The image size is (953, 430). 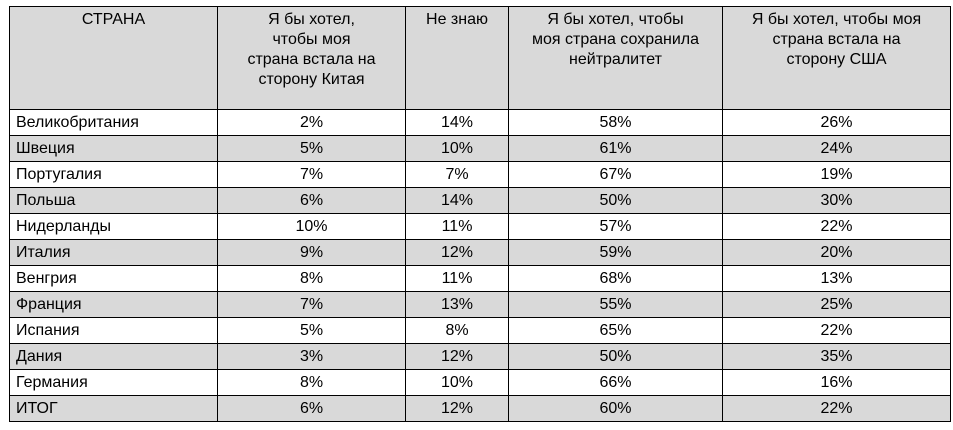 What do you see at coordinates (113, 226) in the screenshot?
I see `country-cell: Нидерланды` at bounding box center [113, 226].